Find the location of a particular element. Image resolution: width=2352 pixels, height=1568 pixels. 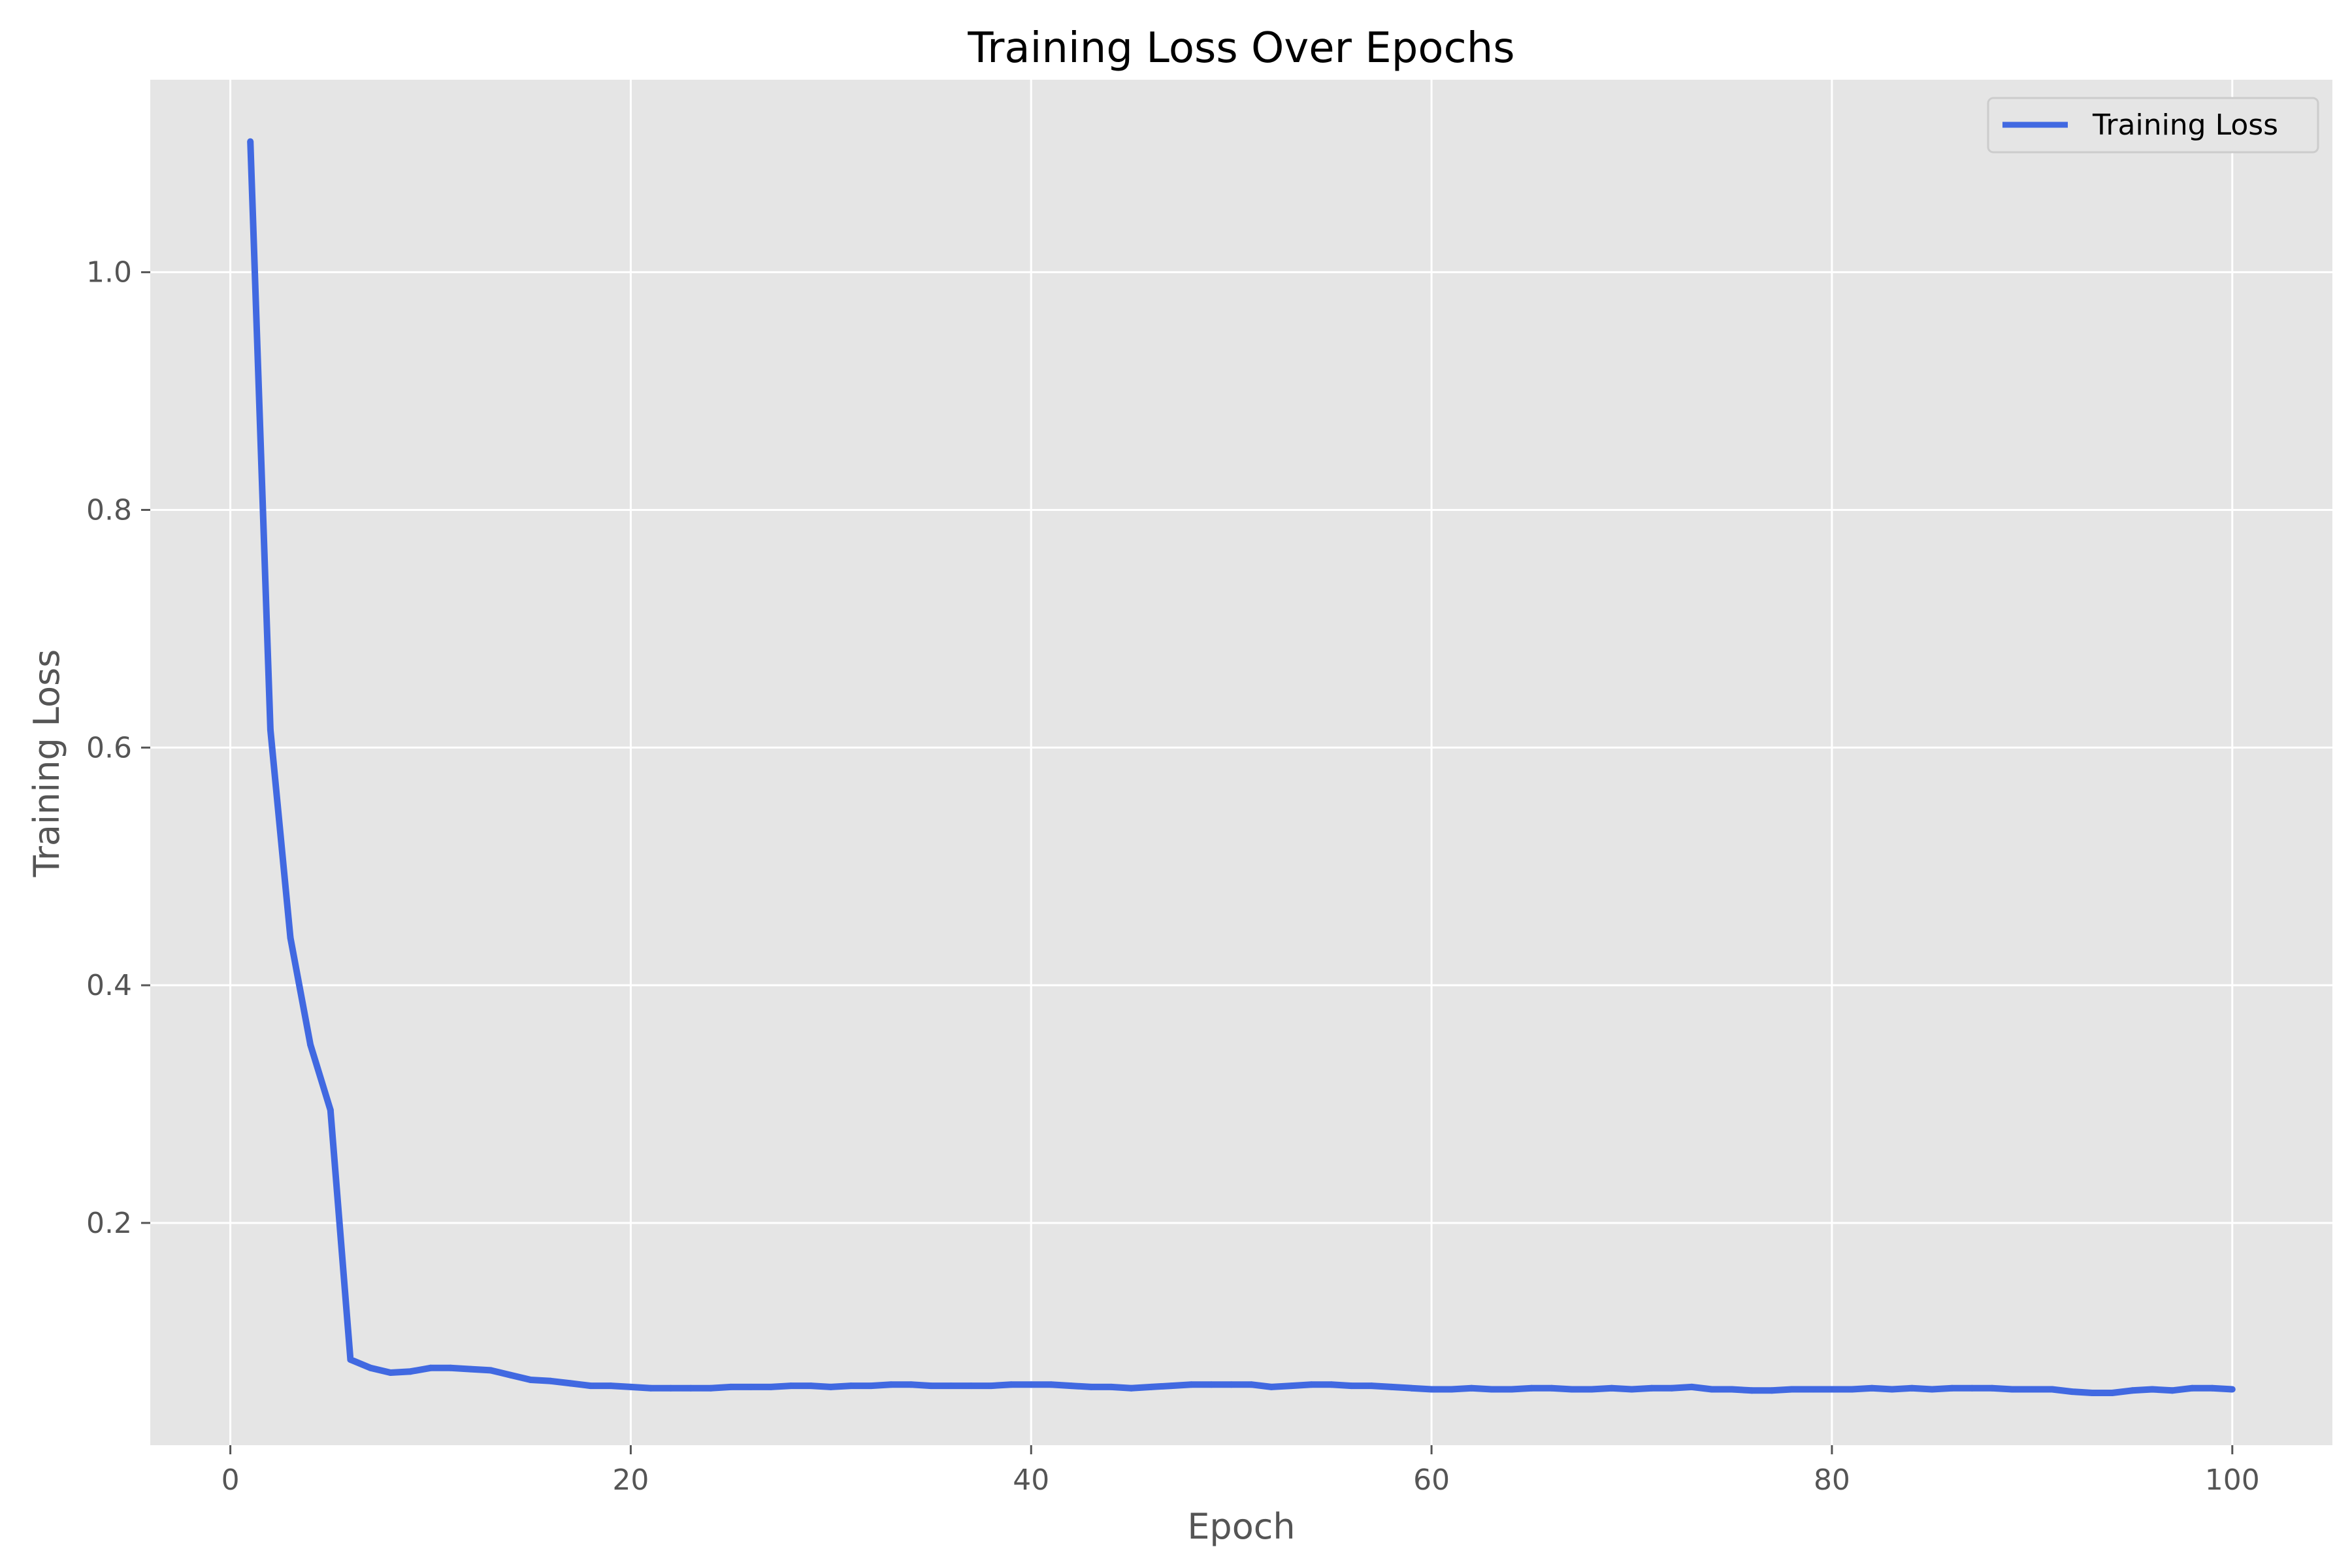

y-axis-label: Training Loss is located at coordinates (46, 763).